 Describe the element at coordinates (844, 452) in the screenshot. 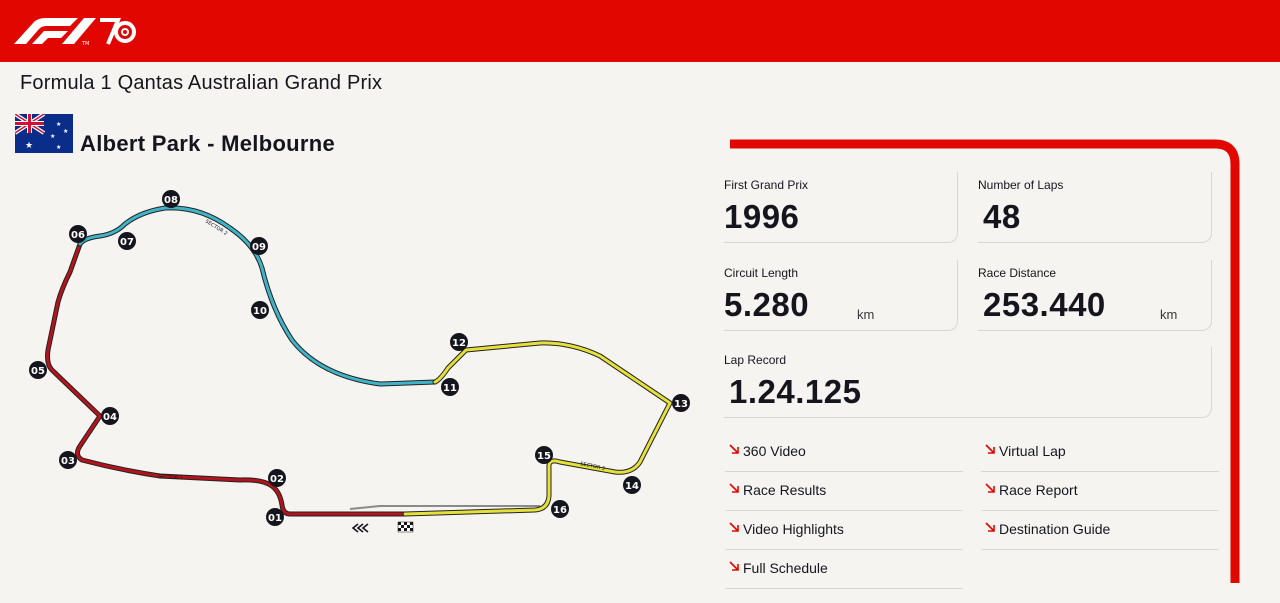

I see `link-360-video: 360 Video` at that location.